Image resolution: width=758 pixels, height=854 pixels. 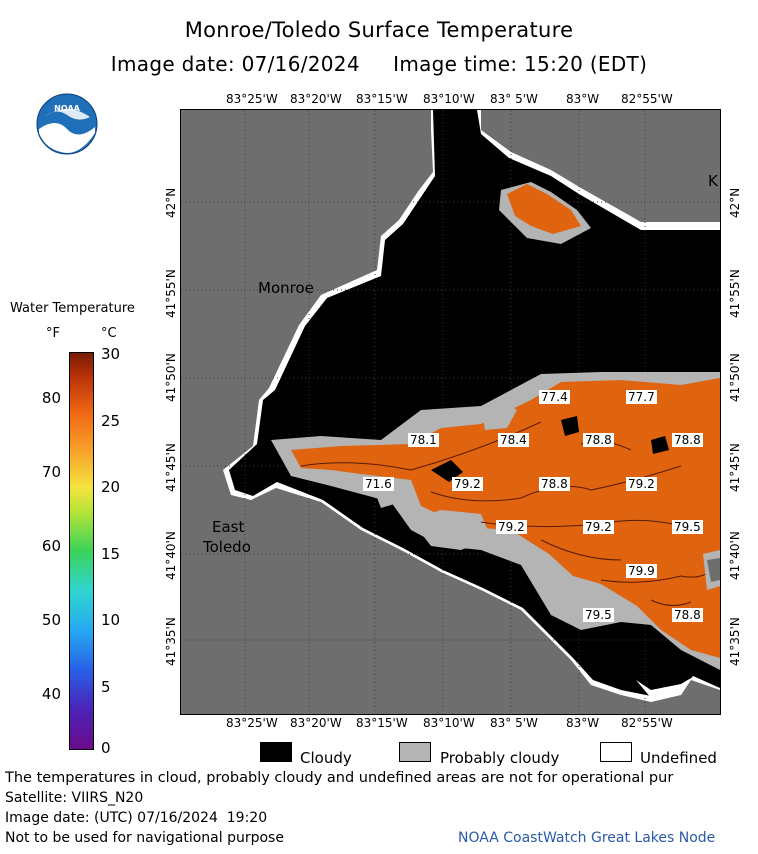 I want to click on legend-unit-c: °C, so click(x=109, y=333).